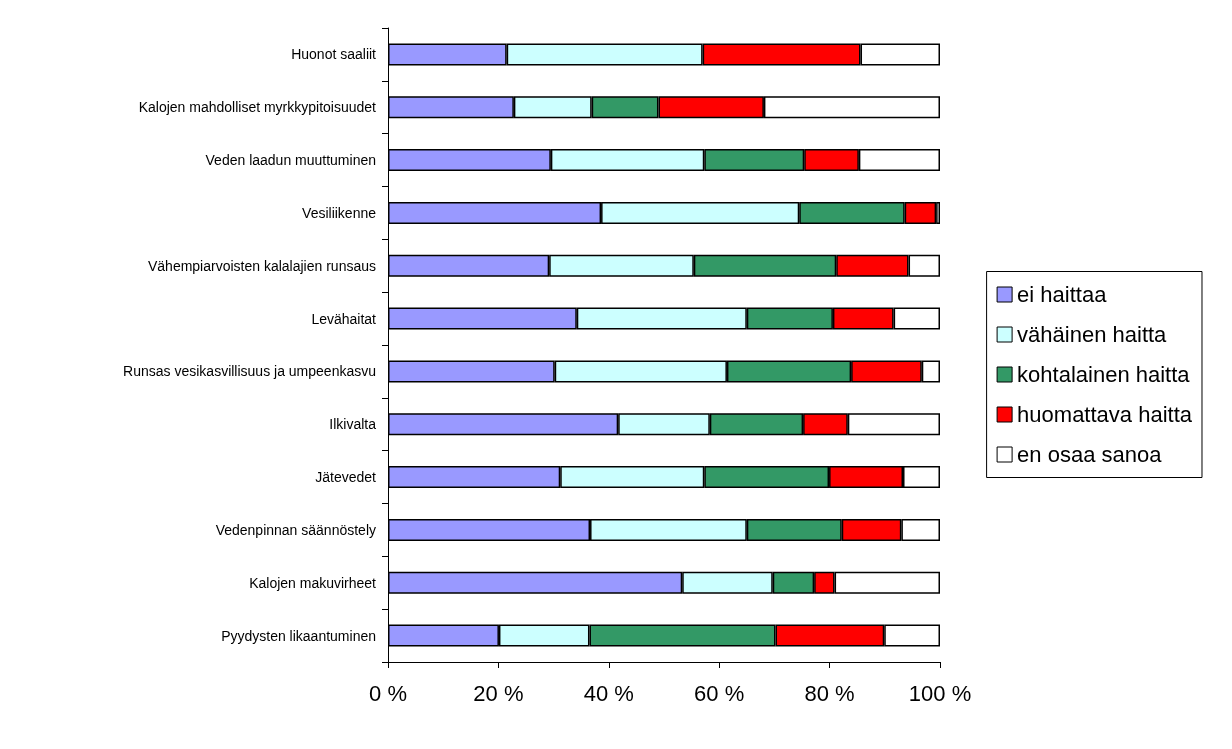 The height and width of the screenshot is (749, 1232). What do you see at coordinates (290, 160) in the screenshot?
I see `y-tick-label: Veden laadun muuttuminen` at bounding box center [290, 160].